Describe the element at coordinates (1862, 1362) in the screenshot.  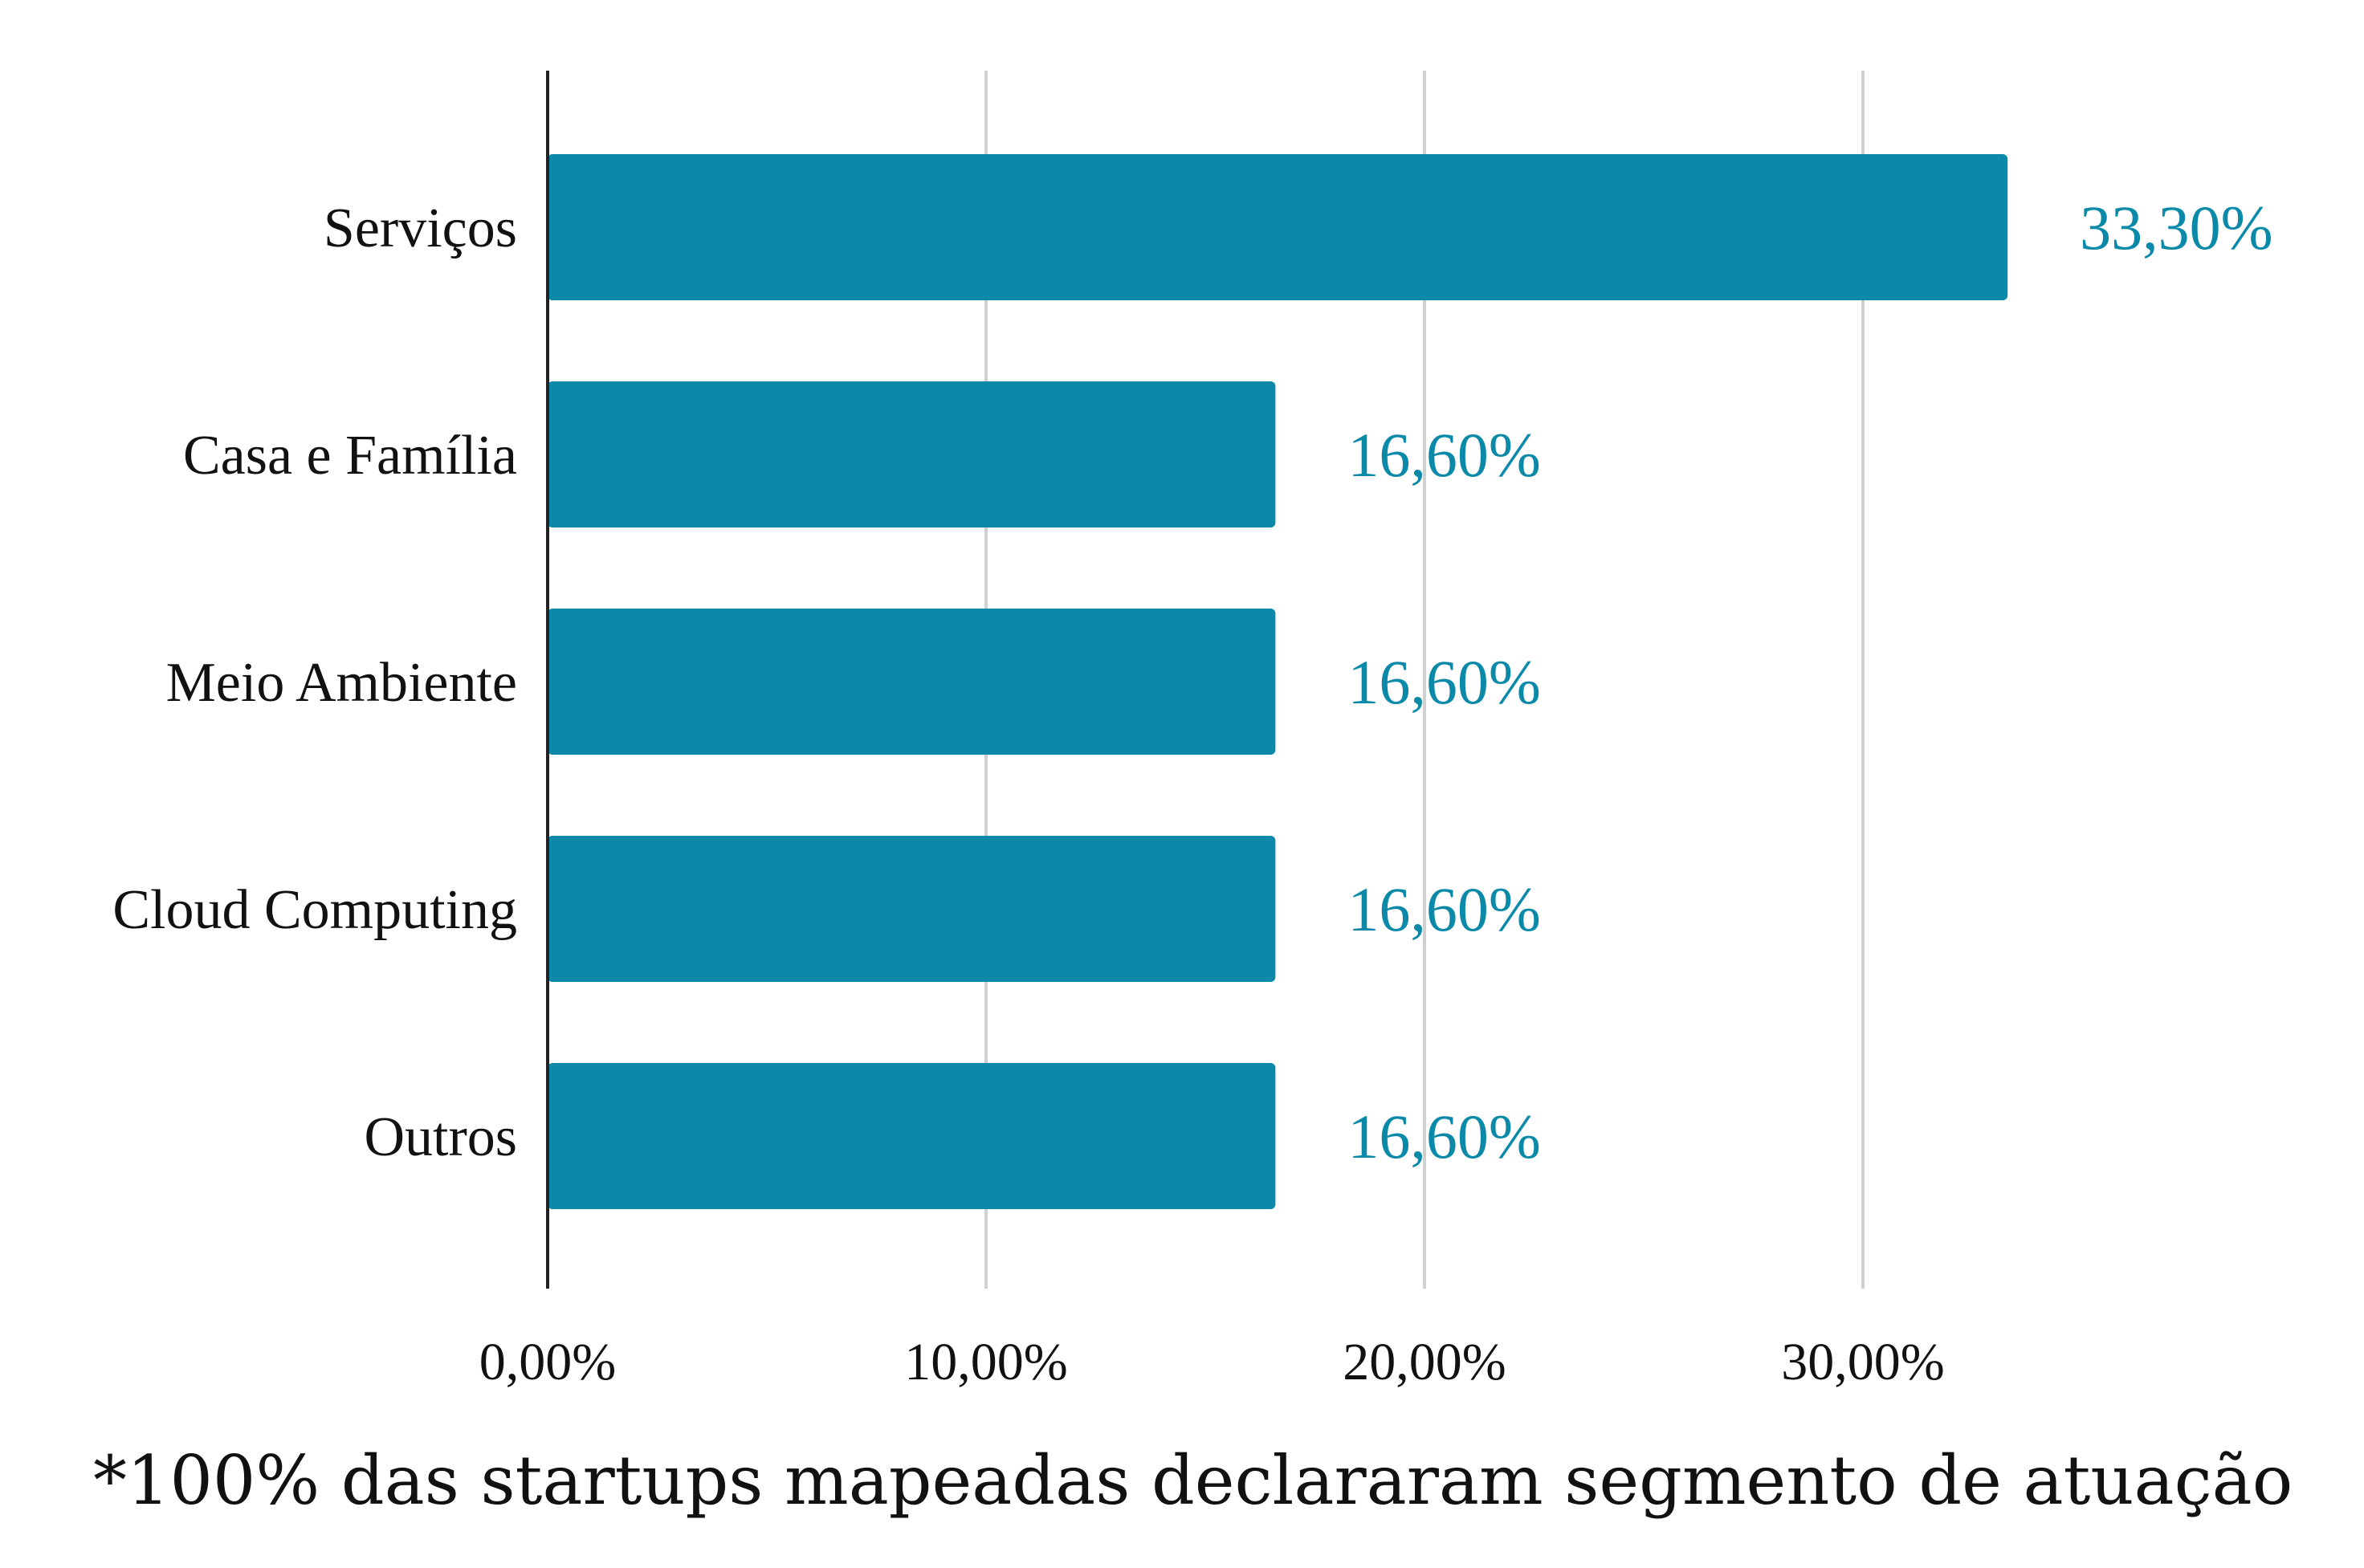
I see `x-tick-label: 30,00%` at that location.